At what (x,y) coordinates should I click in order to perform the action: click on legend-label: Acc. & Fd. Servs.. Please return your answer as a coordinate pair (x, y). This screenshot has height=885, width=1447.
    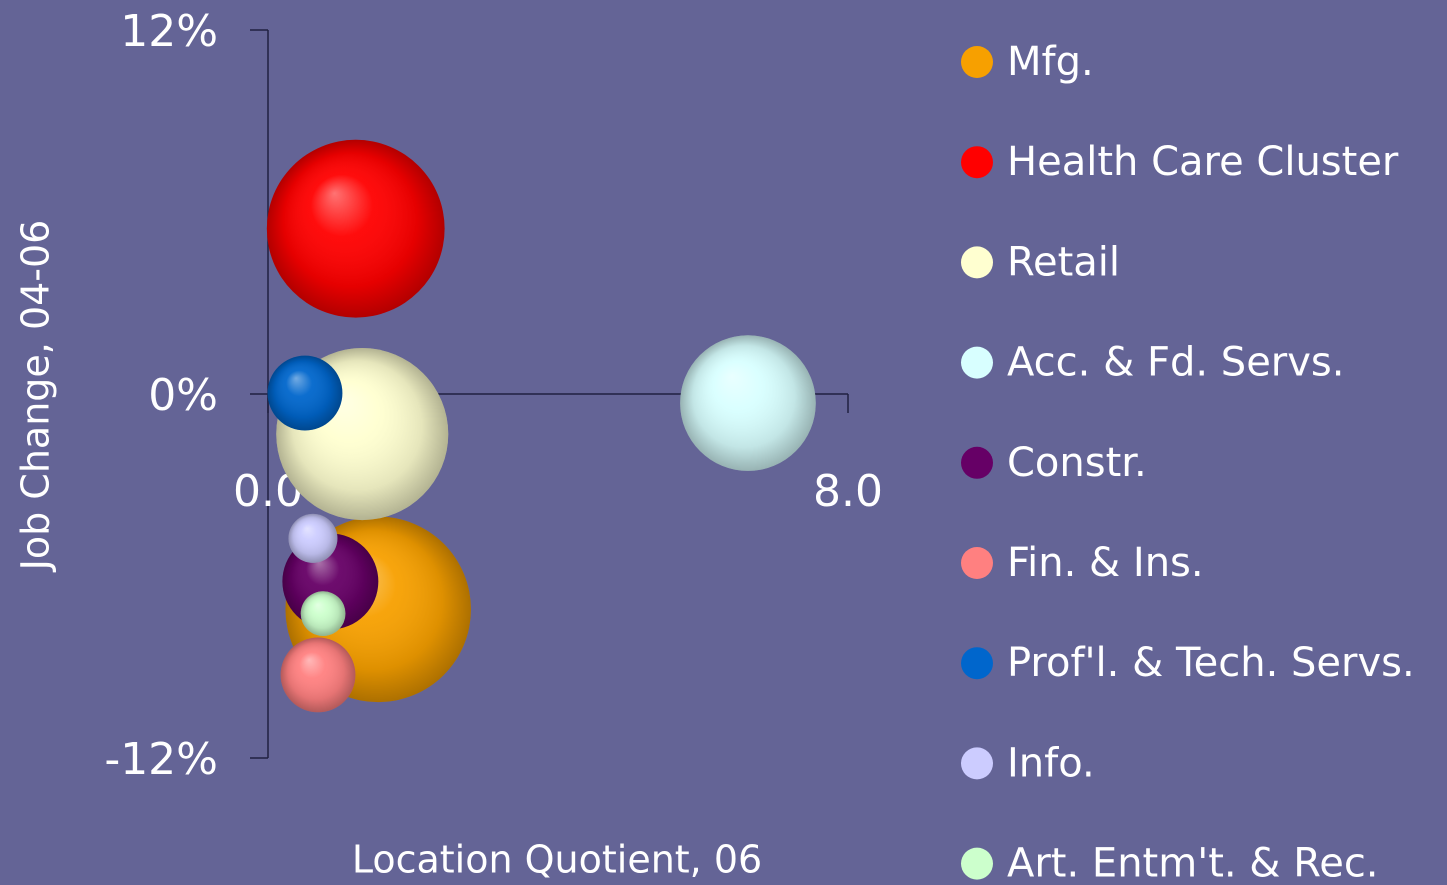
    Looking at the image, I should click on (1175, 363).